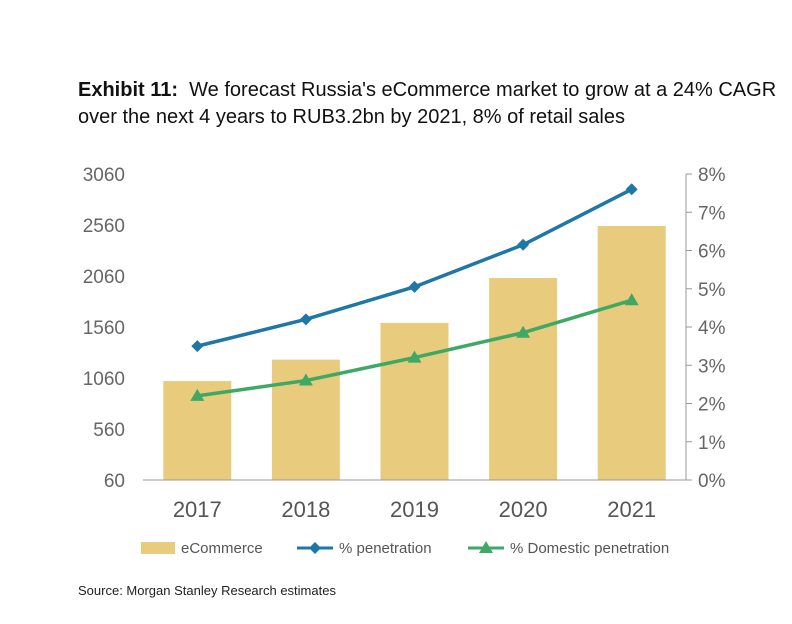 This screenshot has width=792, height=624. I want to click on right-axis-tick-label: 5%, so click(712, 290).